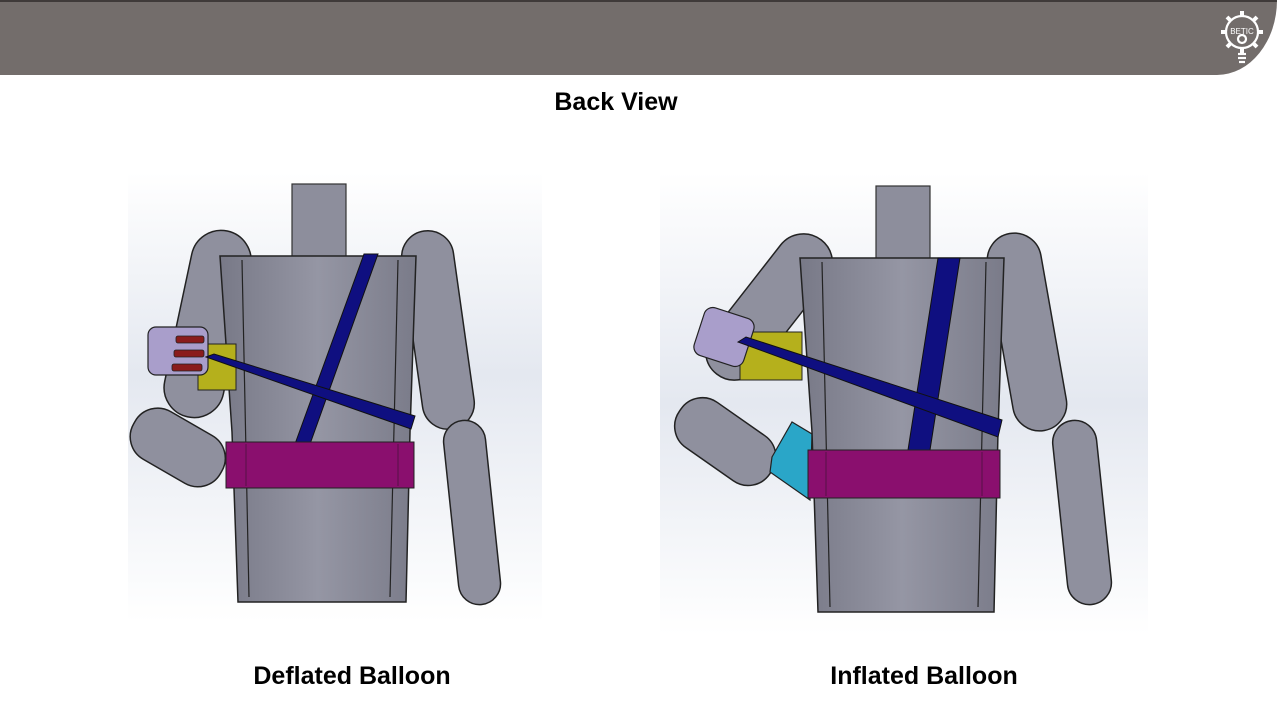 The image size is (1277, 720). Describe the element at coordinates (638, 37) in the screenshot. I see `header-band` at that location.